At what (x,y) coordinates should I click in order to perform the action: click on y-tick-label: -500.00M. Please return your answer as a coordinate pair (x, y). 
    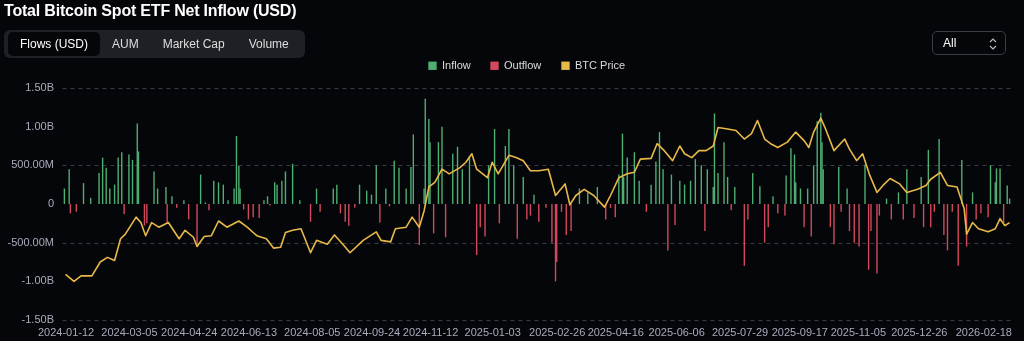
    Looking at the image, I should click on (30, 241).